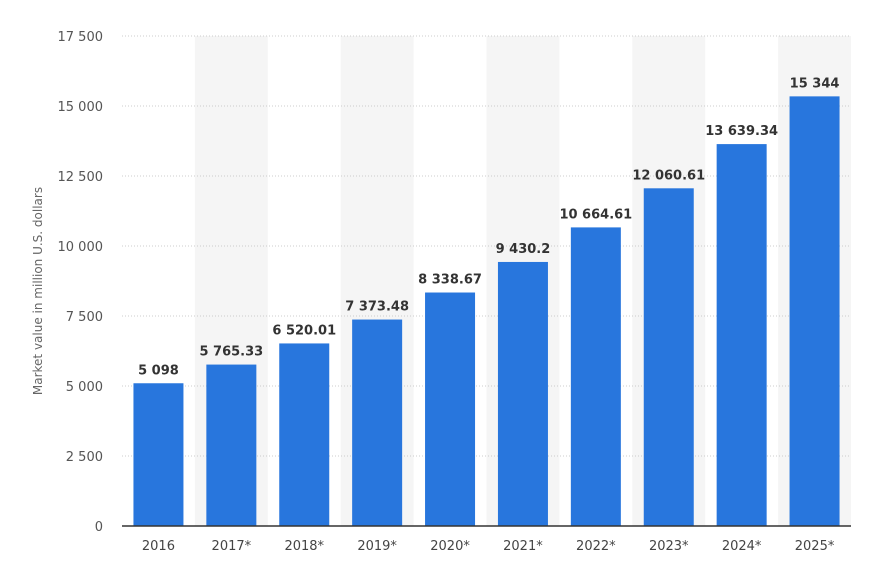  What do you see at coordinates (304, 330) in the screenshot?
I see `data-label: 6 520.01` at bounding box center [304, 330].